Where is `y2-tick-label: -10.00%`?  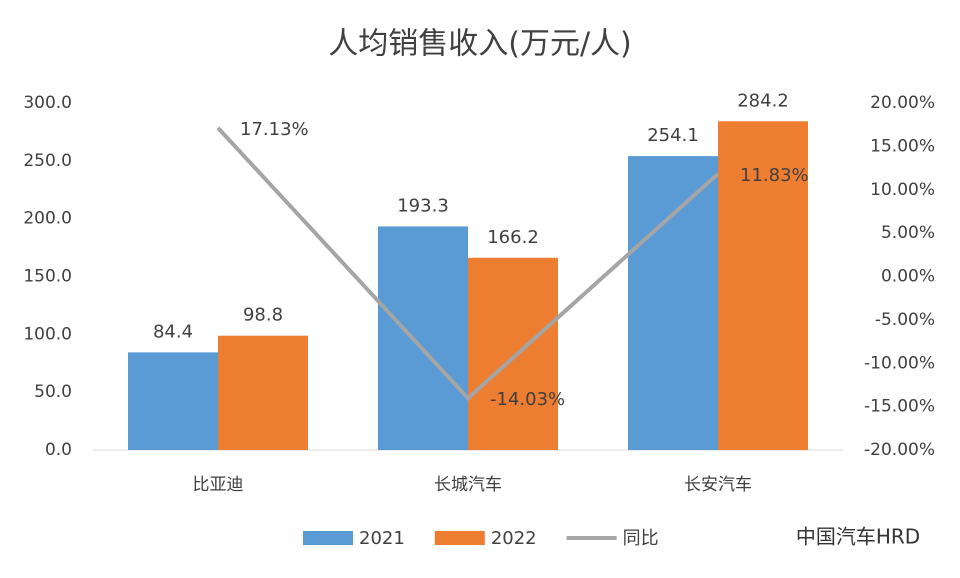 y2-tick-label: -10.00% is located at coordinates (899, 363).